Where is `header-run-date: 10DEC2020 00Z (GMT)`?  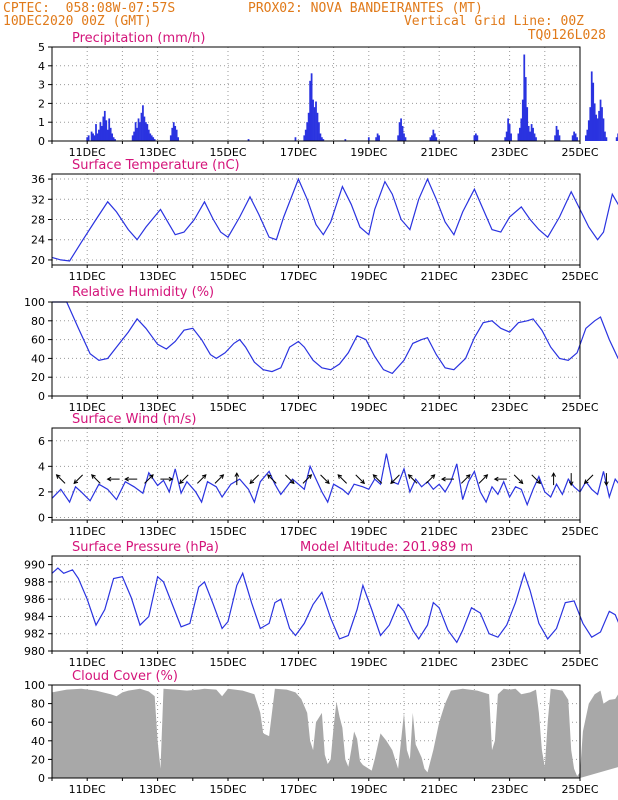
header-run-date: 10DEC2020 00Z (GMT) is located at coordinates (77, 21).